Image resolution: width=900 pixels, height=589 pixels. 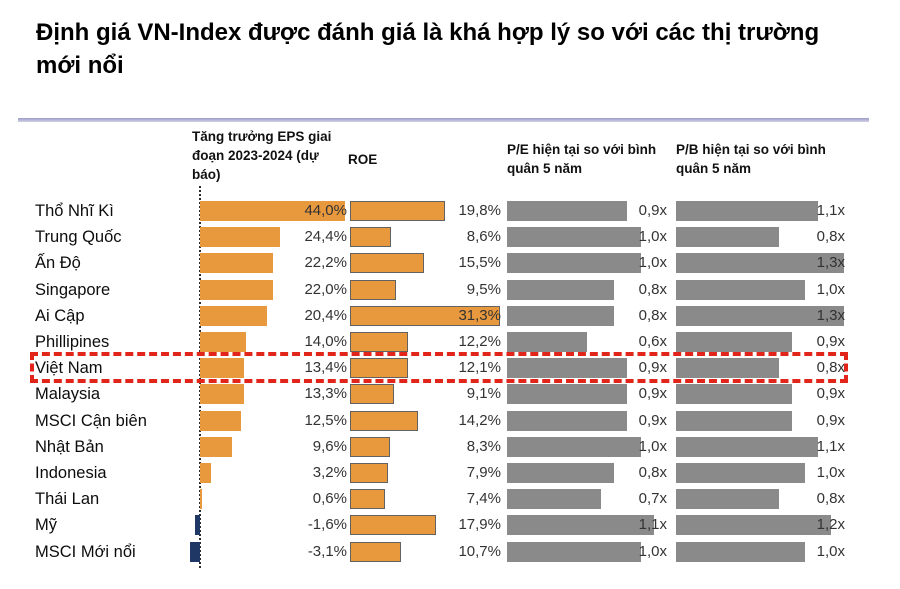 I want to click on column-header-pe: P/E hiện tại so với bình quân 5 năm, so click(x=582, y=159).